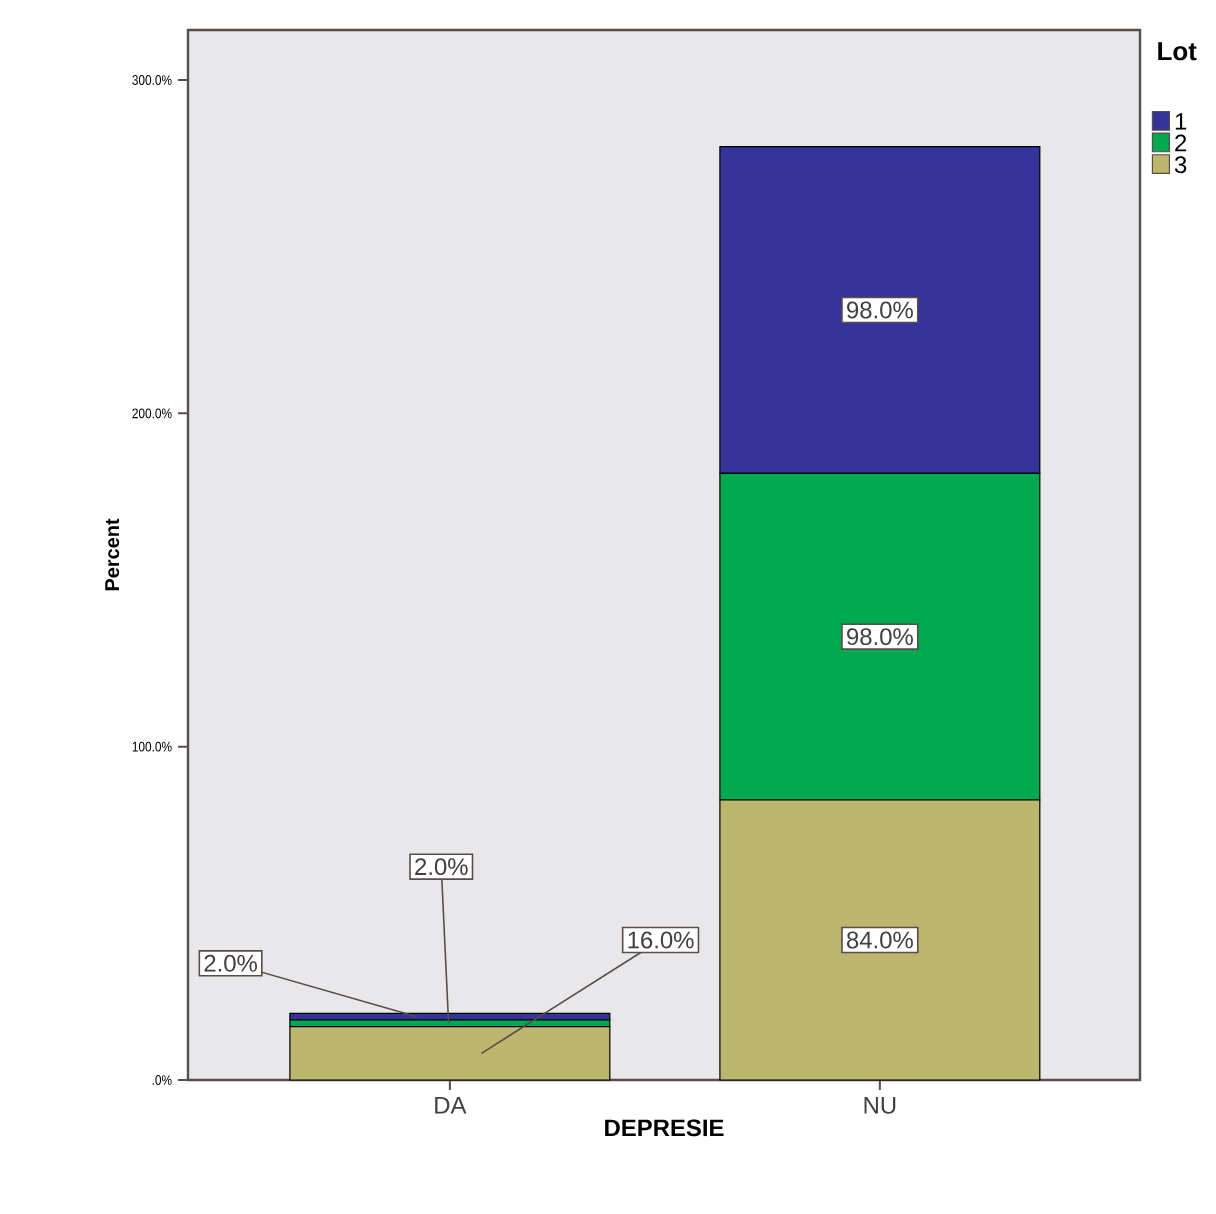 The width and height of the screenshot is (1216, 1214). Describe the element at coordinates (880, 1105) in the screenshot. I see `x-tick-label: NU` at that location.